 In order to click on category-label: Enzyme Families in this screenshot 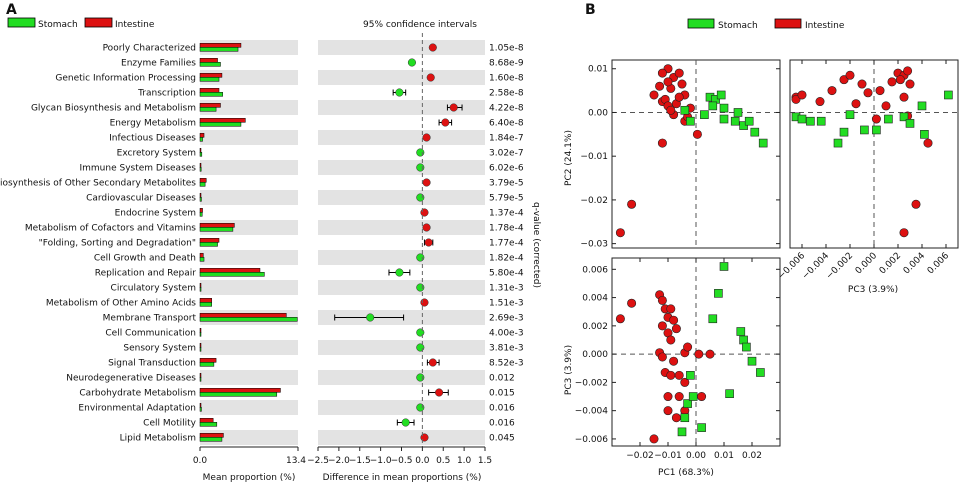, I will do `click(158, 64)`.